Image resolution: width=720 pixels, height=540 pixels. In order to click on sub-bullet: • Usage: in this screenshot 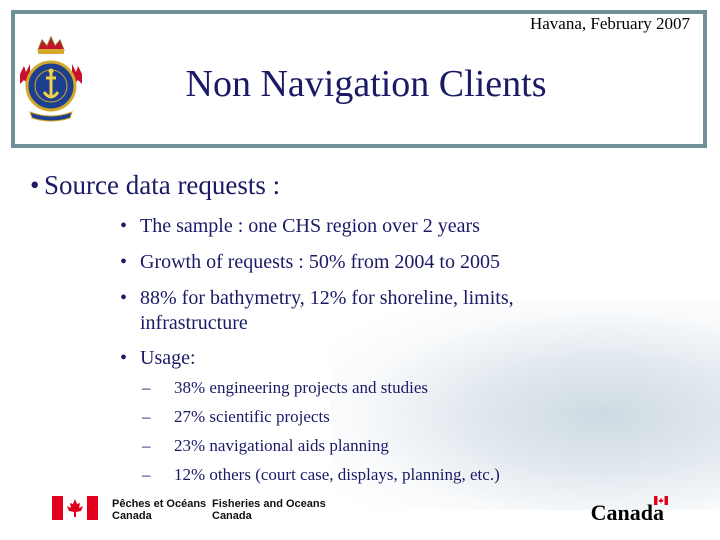, I will do `click(158, 358)`.